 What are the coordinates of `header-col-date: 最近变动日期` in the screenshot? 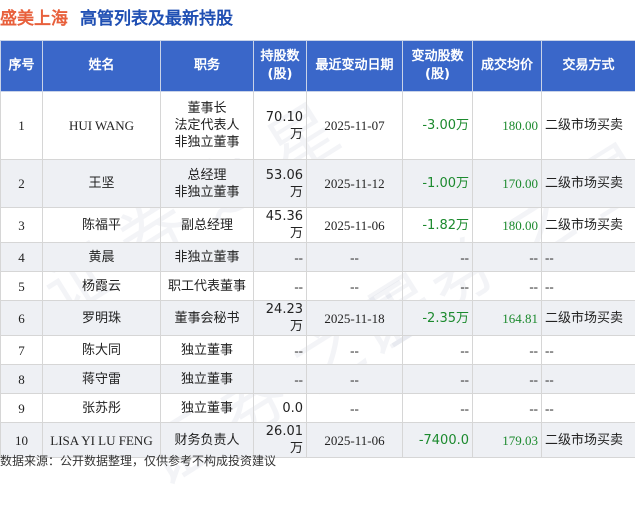 It's located at (355, 66).